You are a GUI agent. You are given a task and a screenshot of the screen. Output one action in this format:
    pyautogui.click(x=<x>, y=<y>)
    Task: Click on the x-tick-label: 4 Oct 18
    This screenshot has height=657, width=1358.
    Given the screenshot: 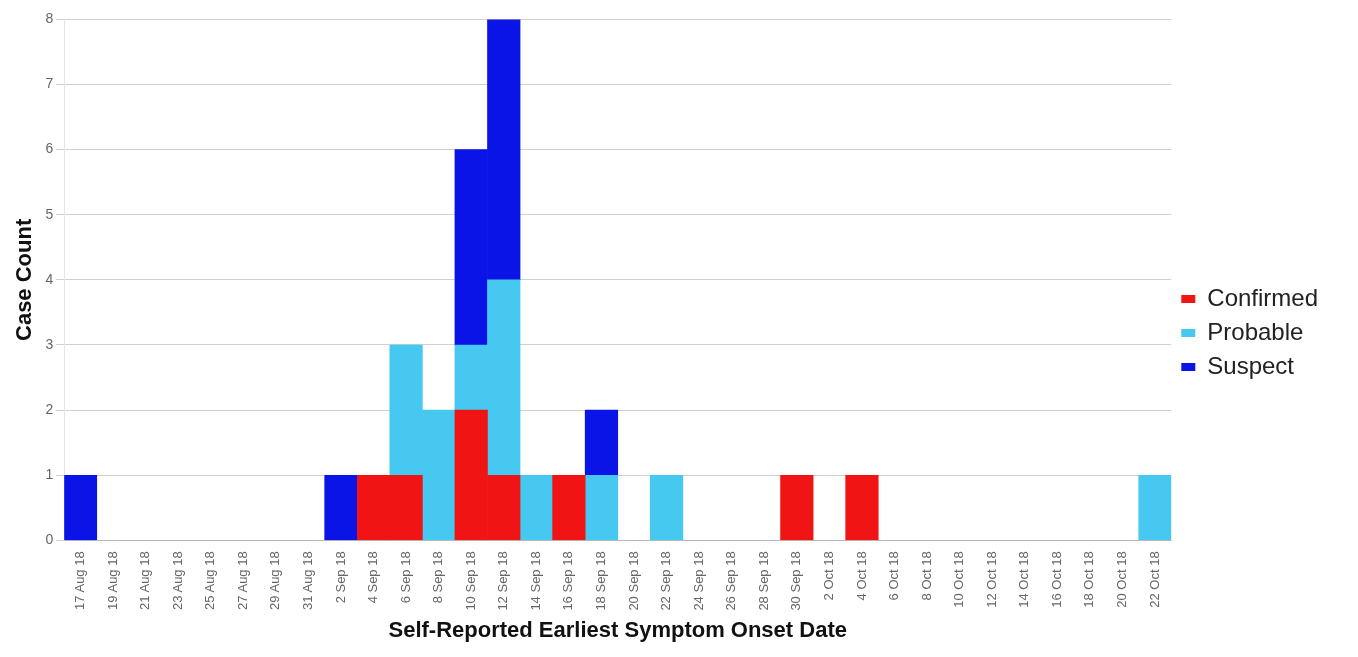 What is the action you would take?
    pyautogui.click(x=861, y=576)
    